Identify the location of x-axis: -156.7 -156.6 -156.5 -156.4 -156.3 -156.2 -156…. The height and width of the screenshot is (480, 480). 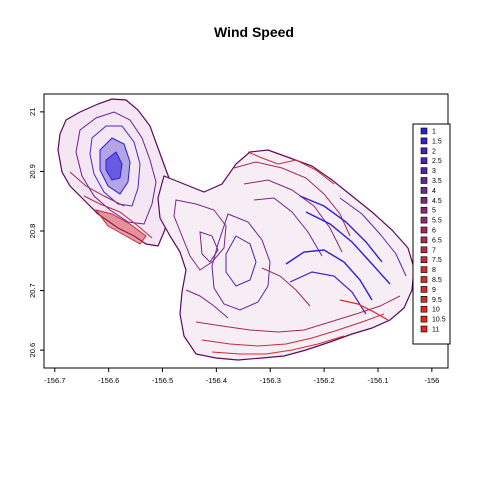
(241, 376).